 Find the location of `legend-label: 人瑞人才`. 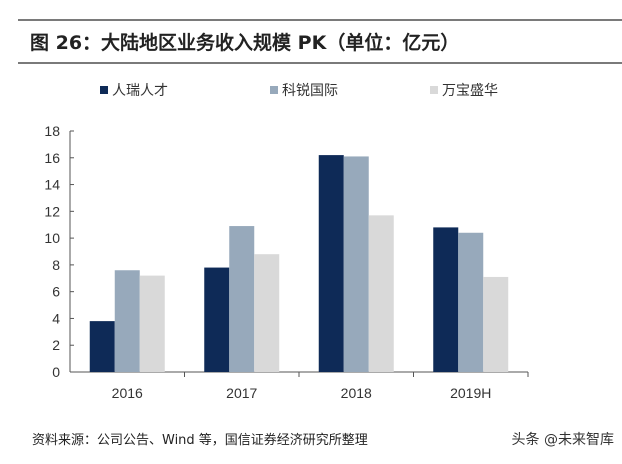

legend-label: 人瑞人才 is located at coordinates (140, 91).